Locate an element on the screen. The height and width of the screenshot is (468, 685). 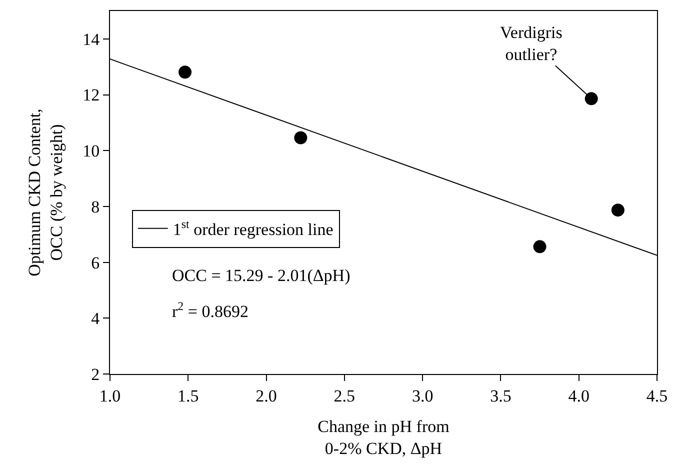
x-tick-label: 2.5 is located at coordinates (345, 396).